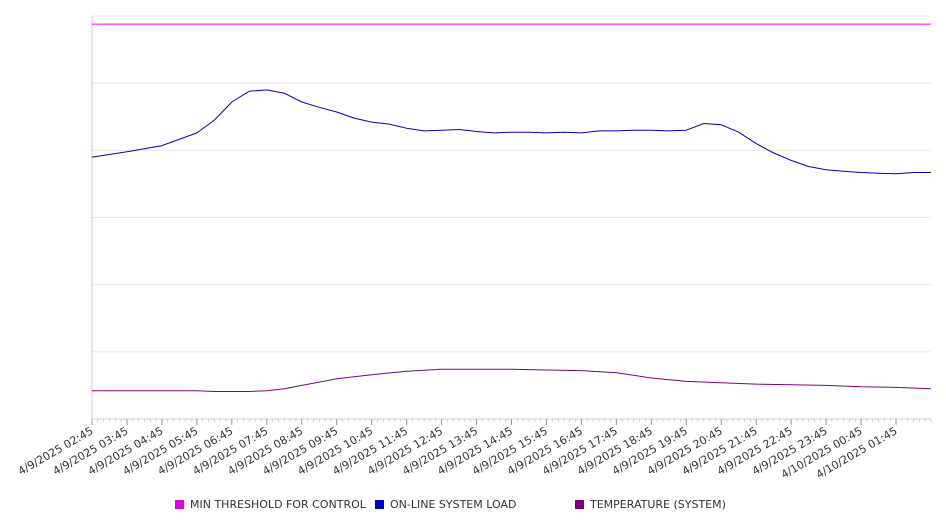  What do you see at coordinates (278, 504) in the screenshot?
I see `legend-label-min-threshold: MIN THRESHOLD FOR CONTROL` at bounding box center [278, 504].